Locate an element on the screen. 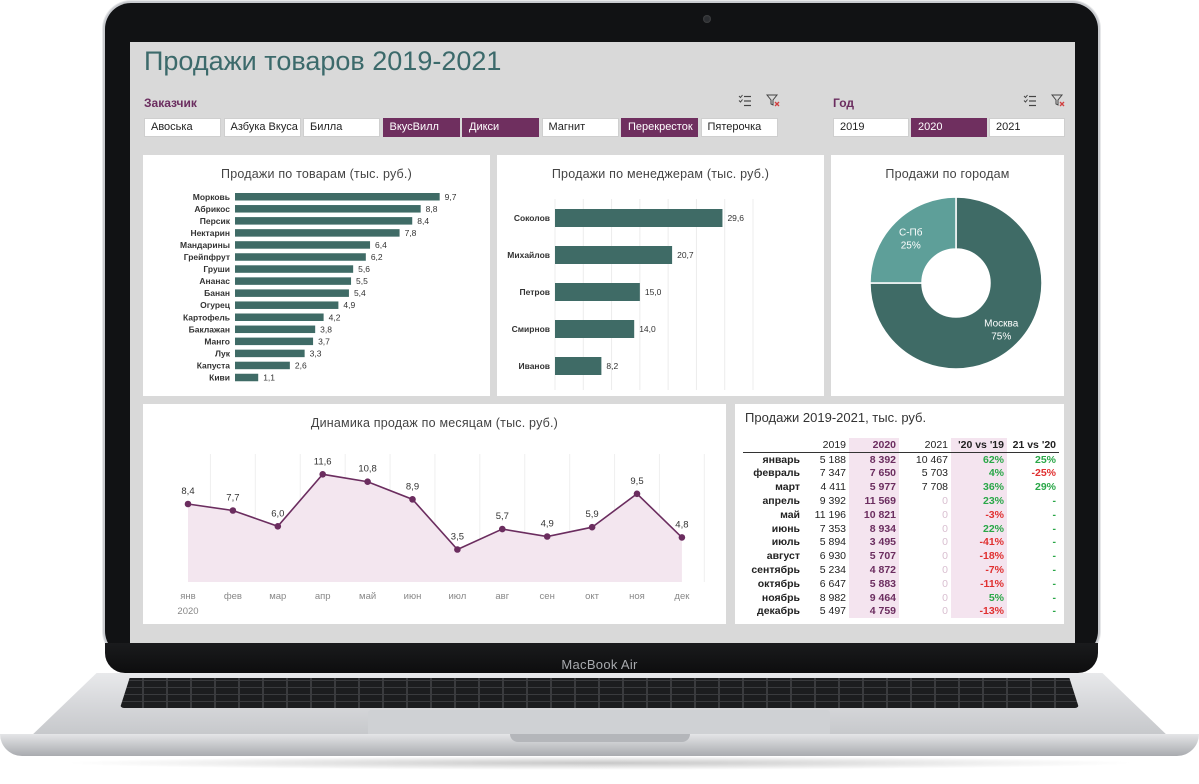 The image size is (1199, 784). slice-percent-label: 75% is located at coordinates (1001, 336).